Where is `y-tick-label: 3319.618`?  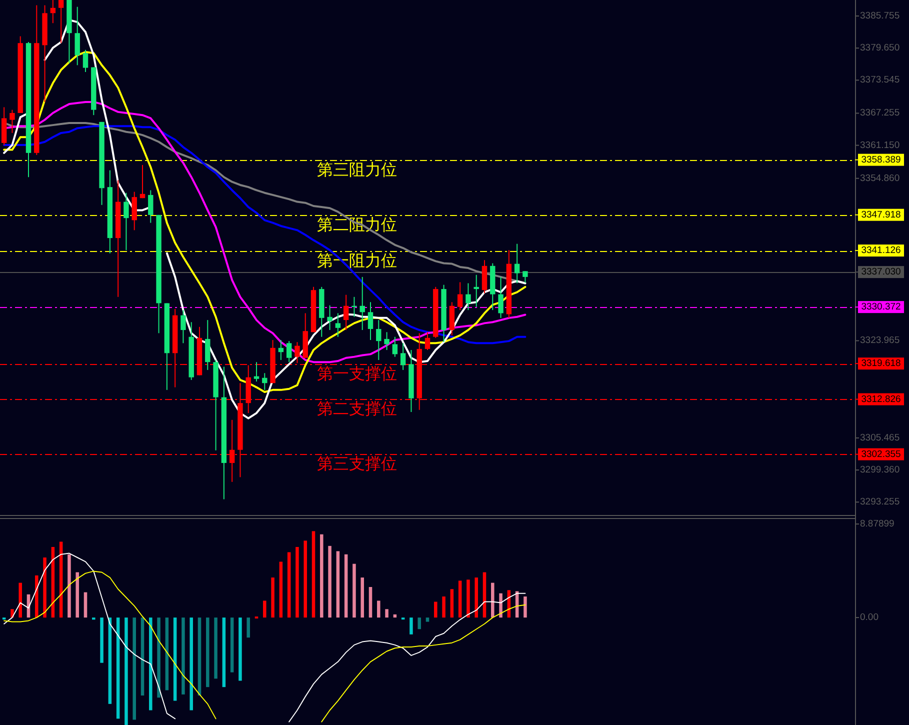 y-tick-label: 3319.618 is located at coordinates (881, 364).